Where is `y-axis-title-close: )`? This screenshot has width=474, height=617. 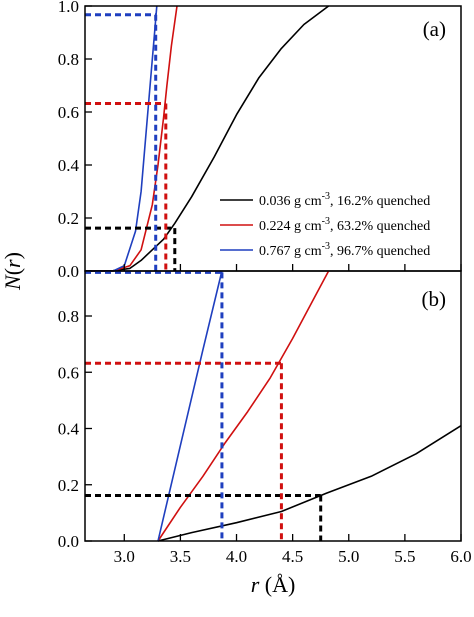
y-axis-title-close: ) is located at coordinates (12, 255).